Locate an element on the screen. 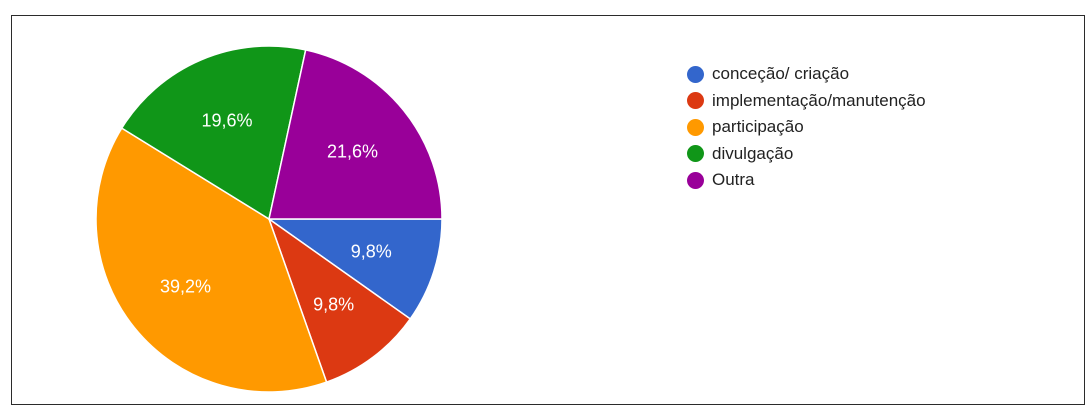 The width and height of the screenshot is (1089, 406). slice-value-label-5: 21,6% is located at coordinates (352, 152).